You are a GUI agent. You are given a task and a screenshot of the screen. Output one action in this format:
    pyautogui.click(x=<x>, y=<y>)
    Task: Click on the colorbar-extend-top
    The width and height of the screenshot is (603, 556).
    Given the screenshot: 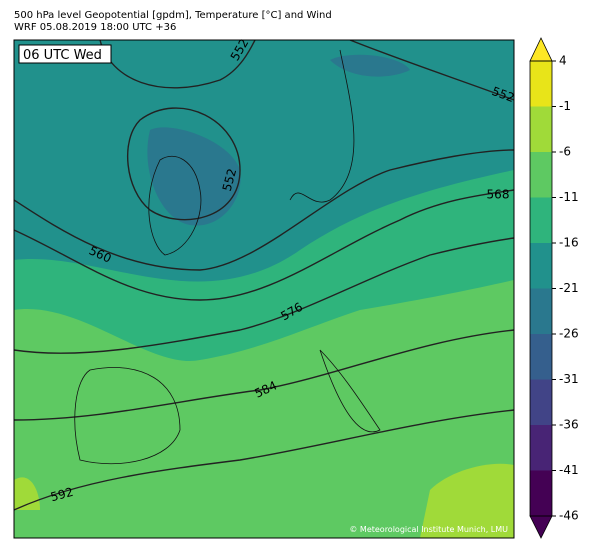 What is the action you would take?
    pyautogui.click(x=541, y=49)
    